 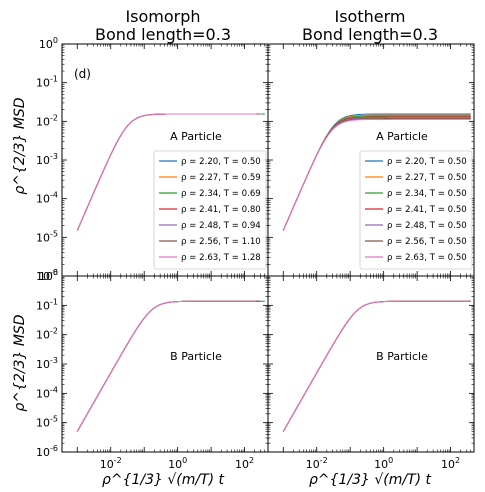 I want to click on y-axis-label-bottom: ρ^{2/3} MSD, so click(x=20, y=362).